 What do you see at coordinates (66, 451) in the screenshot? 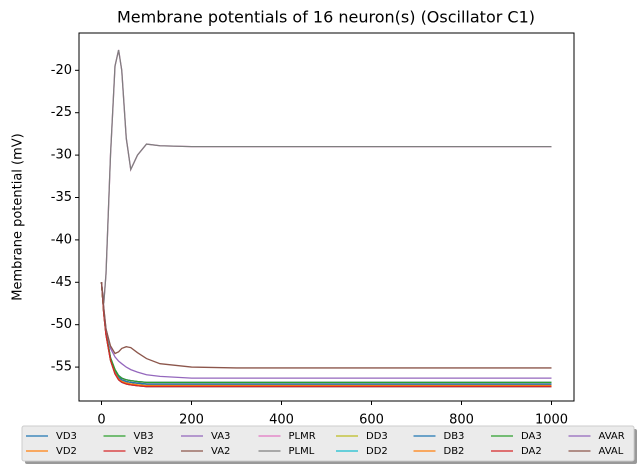
I see `legend-label: VD2` at bounding box center [66, 451].